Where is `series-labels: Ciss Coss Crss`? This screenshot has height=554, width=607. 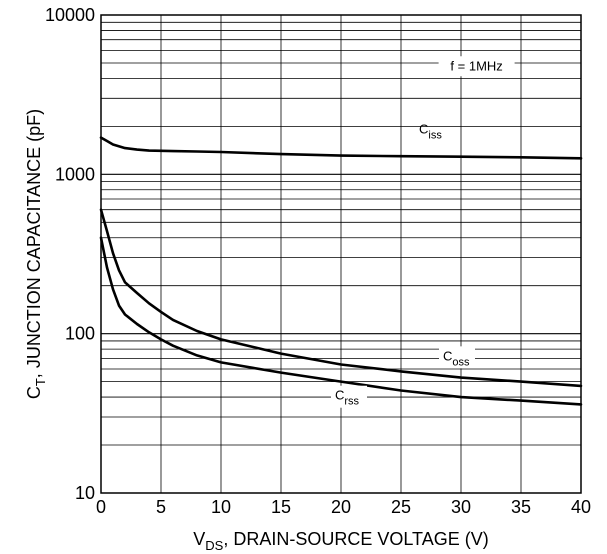 series-labels: Ciss Coss Crss is located at coordinates (403, 265).